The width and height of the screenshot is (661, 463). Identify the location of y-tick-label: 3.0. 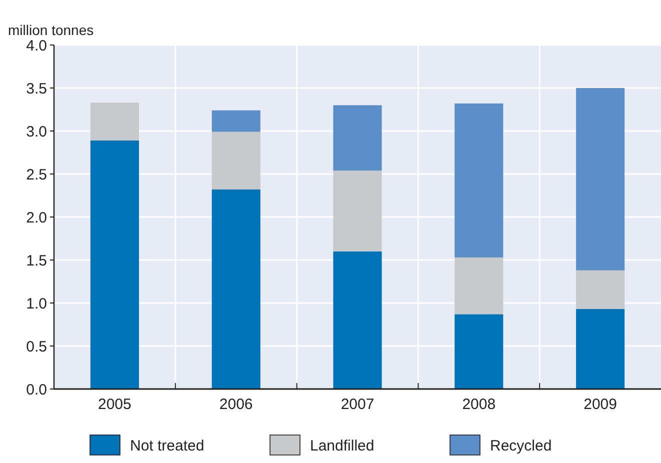
(36, 131).